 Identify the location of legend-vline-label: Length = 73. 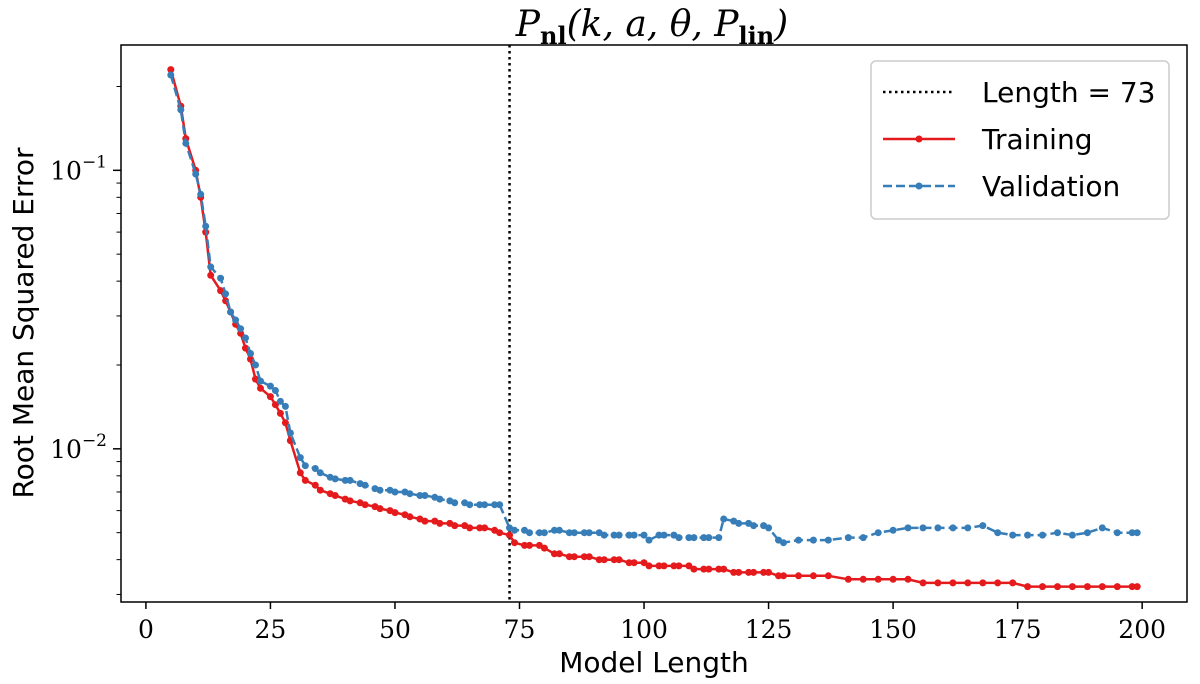
(1068, 92).